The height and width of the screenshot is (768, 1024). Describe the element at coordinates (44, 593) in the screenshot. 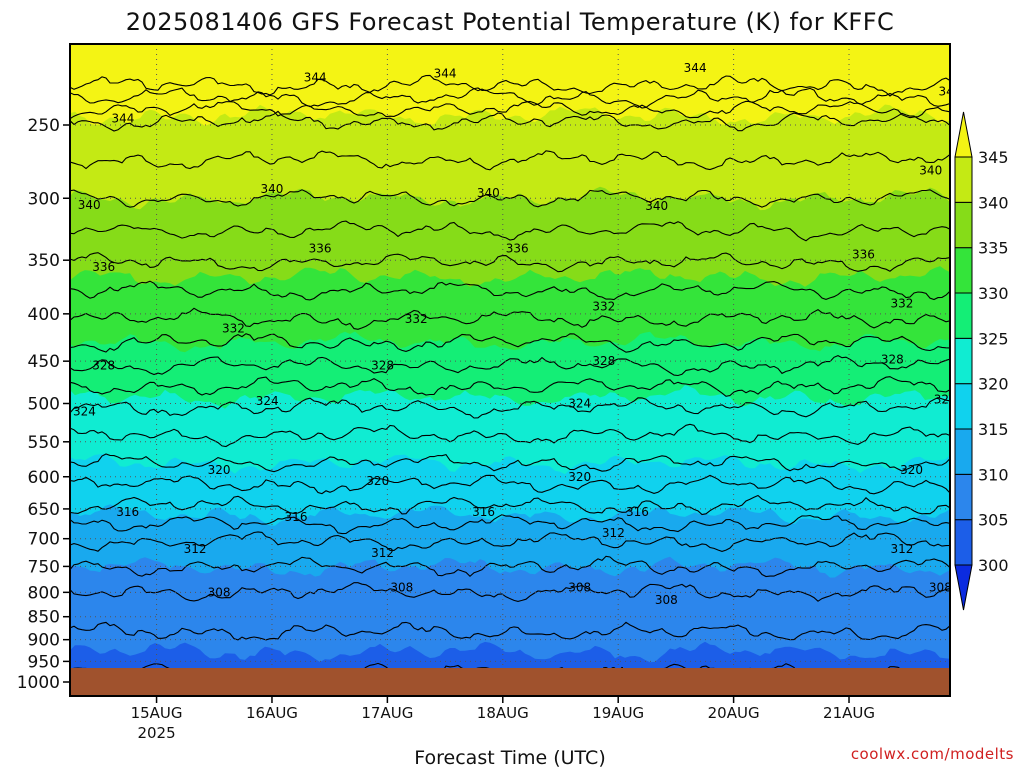

I see `y-tick-label: 800` at that location.